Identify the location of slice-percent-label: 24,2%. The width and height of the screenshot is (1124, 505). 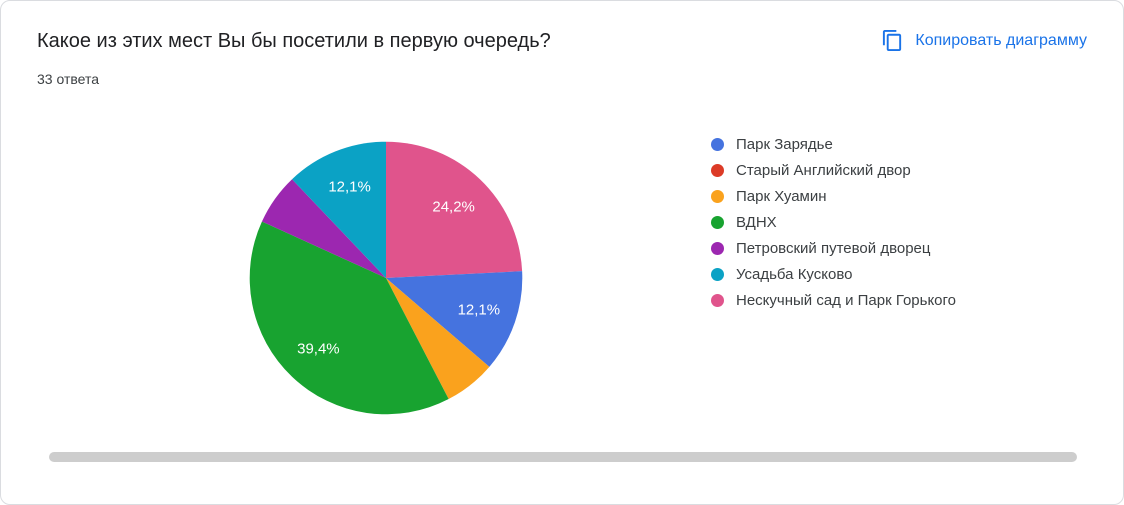
(453, 206).